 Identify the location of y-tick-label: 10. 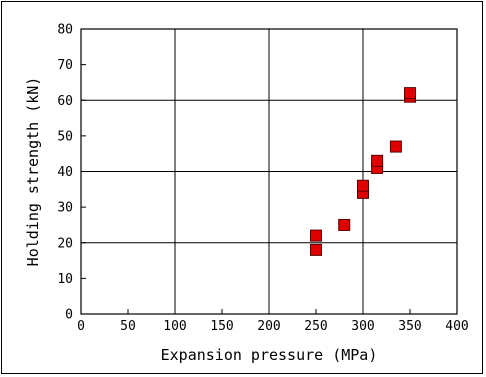
(65, 279).